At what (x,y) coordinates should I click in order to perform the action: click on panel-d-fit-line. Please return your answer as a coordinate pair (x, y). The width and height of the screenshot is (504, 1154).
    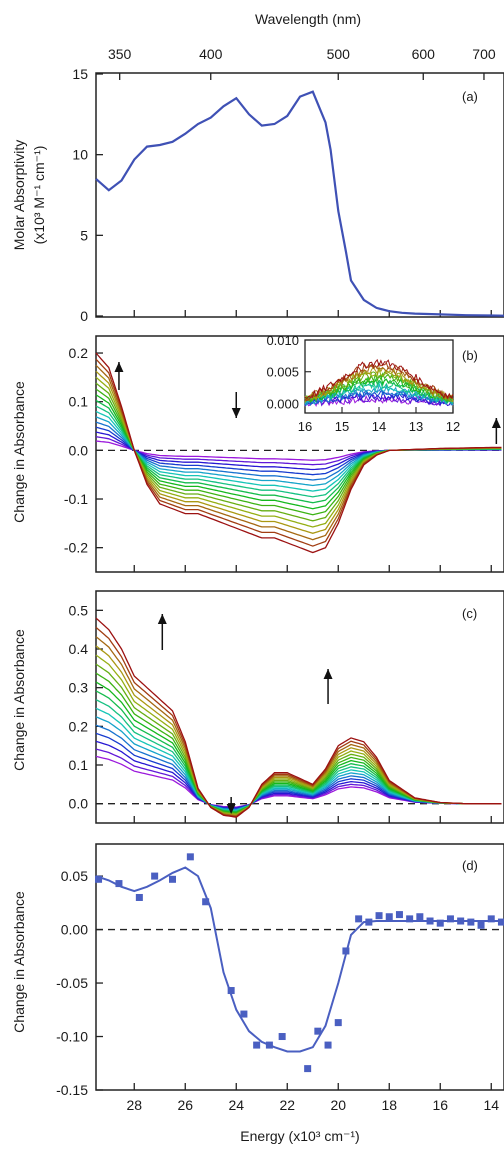
    Looking at the image, I should click on (299, 959).